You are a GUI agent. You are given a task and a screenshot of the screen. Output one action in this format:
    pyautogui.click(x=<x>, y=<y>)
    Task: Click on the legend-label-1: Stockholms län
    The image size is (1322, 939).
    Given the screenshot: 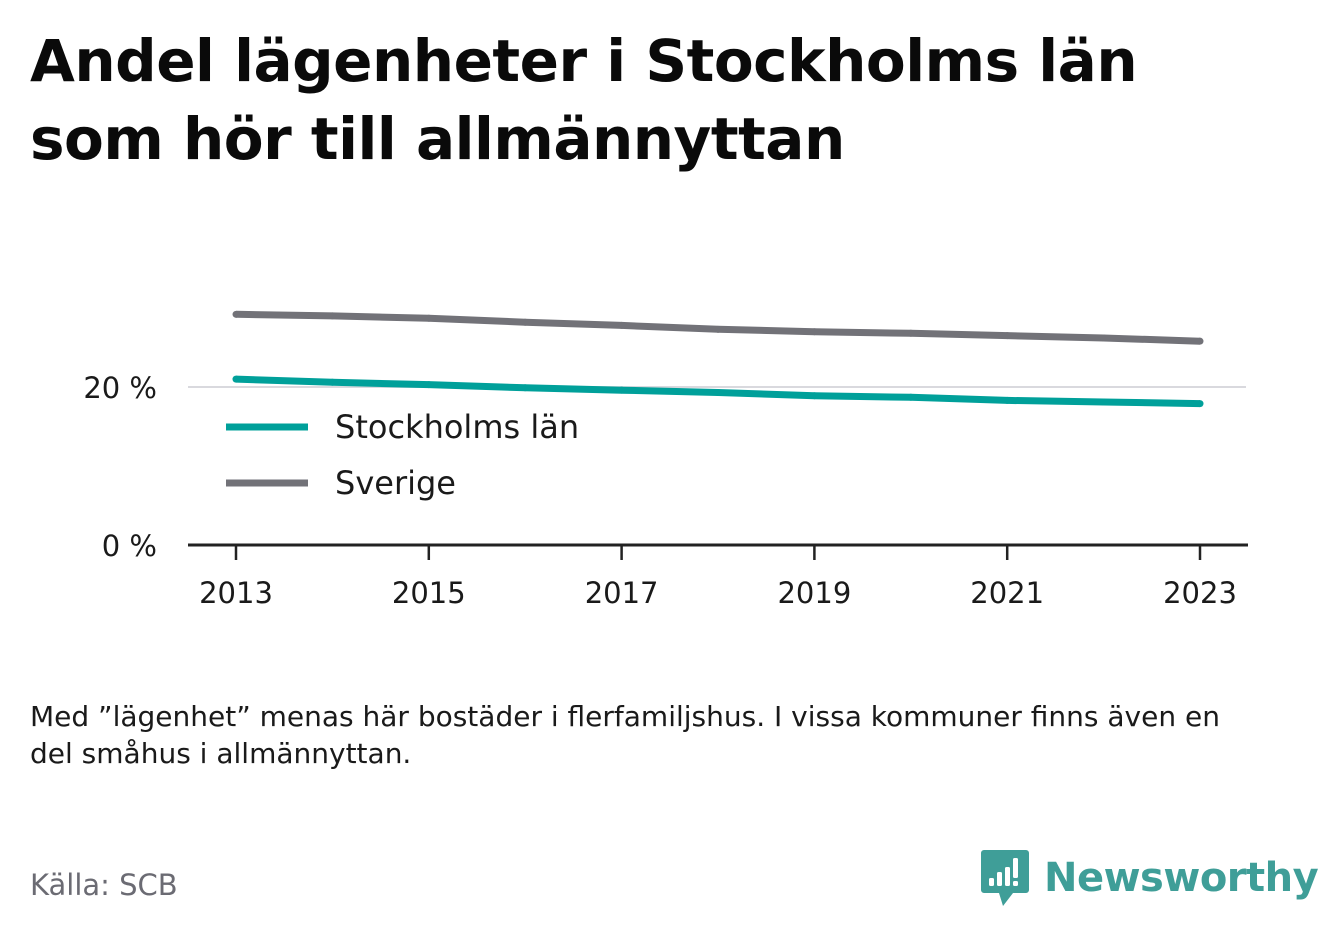 What is the action you would take?
    pyautogui.click(x=457, y=427)
    